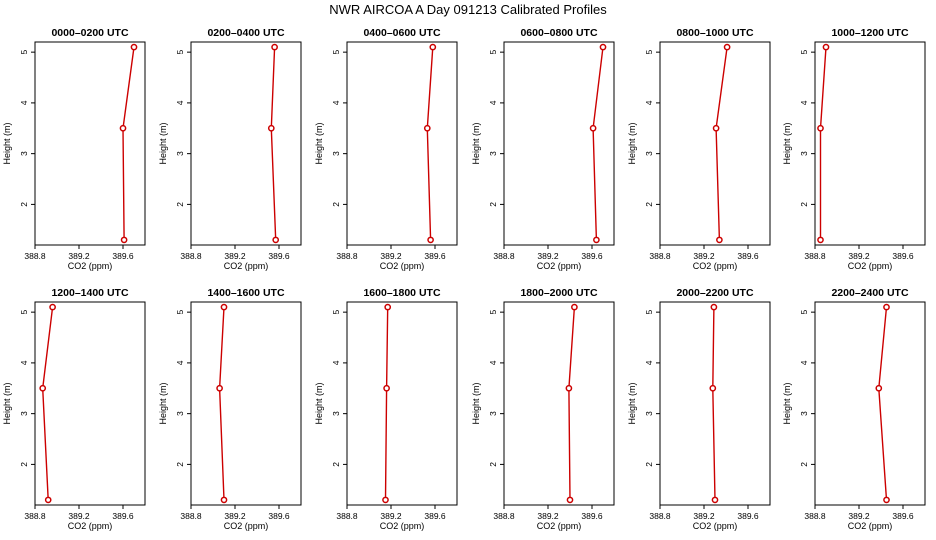 Image resolution: width=936 pixels, height=540 pixels. Describe the element at coordinates (401, 33) in the screenshot. I see `panel-title: 0400–0600 UTC` at that location.